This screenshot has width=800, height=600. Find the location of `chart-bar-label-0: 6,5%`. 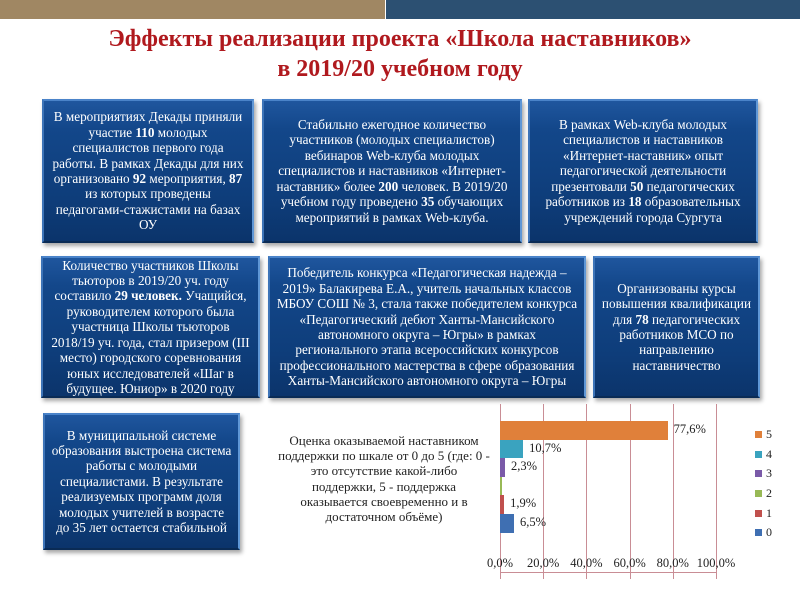

chart-bar-label-0: 6,5% is located at coordinates (533, 522).